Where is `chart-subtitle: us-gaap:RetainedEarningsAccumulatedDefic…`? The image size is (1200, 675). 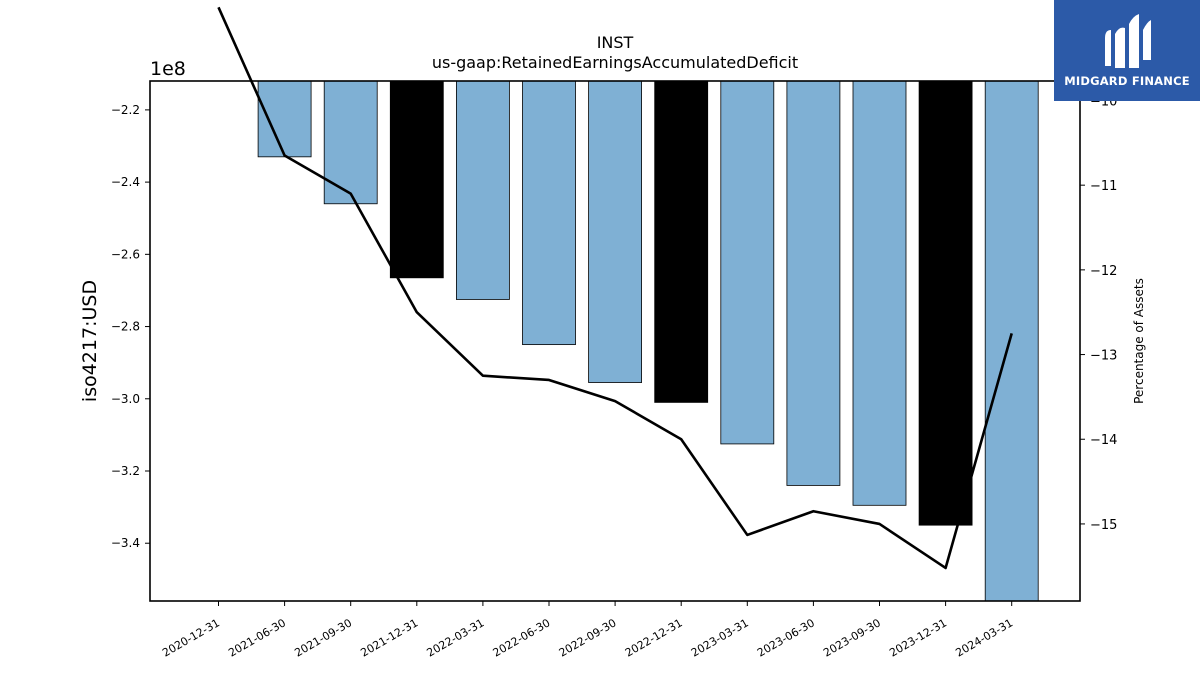 chart-subtitle: us-gaap:RetainedEarningsAccumulatedDefic… is located at coordinates (615, 62).